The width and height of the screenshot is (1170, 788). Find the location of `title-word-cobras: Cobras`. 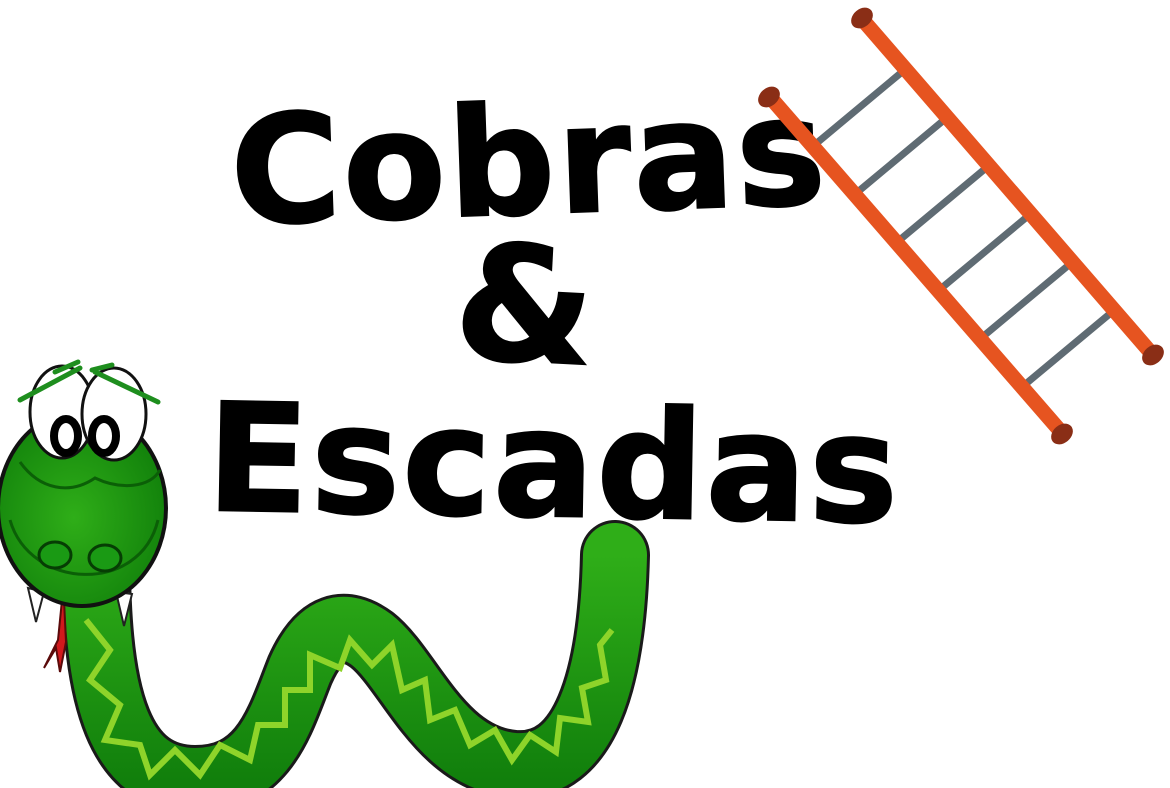

title-word-cobras: Cobras is located at coordinates (529, 162).